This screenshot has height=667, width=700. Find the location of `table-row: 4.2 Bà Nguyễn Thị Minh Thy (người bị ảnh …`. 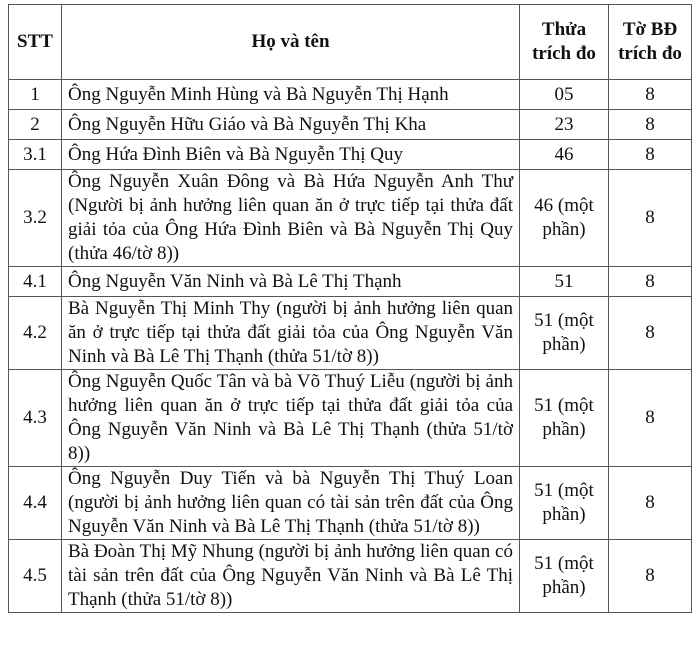

table-row: 4.2 Bà Nguyễn Thị Minh Thy (người bị ảnh … is located at coordinates (350, 333).